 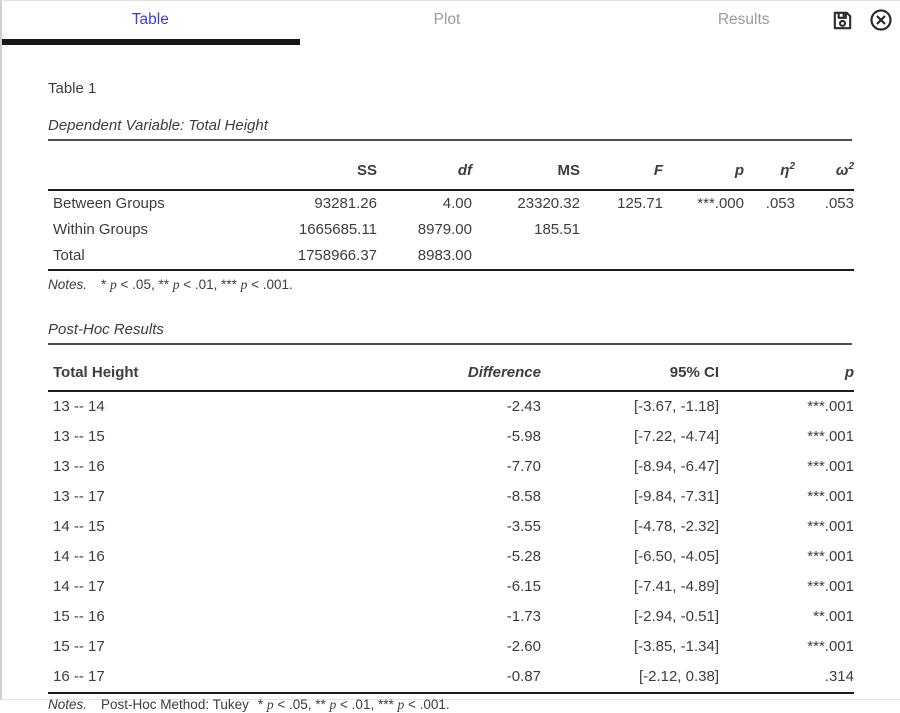 I want to click on tab-results: Results, so click(x=743, y=19).